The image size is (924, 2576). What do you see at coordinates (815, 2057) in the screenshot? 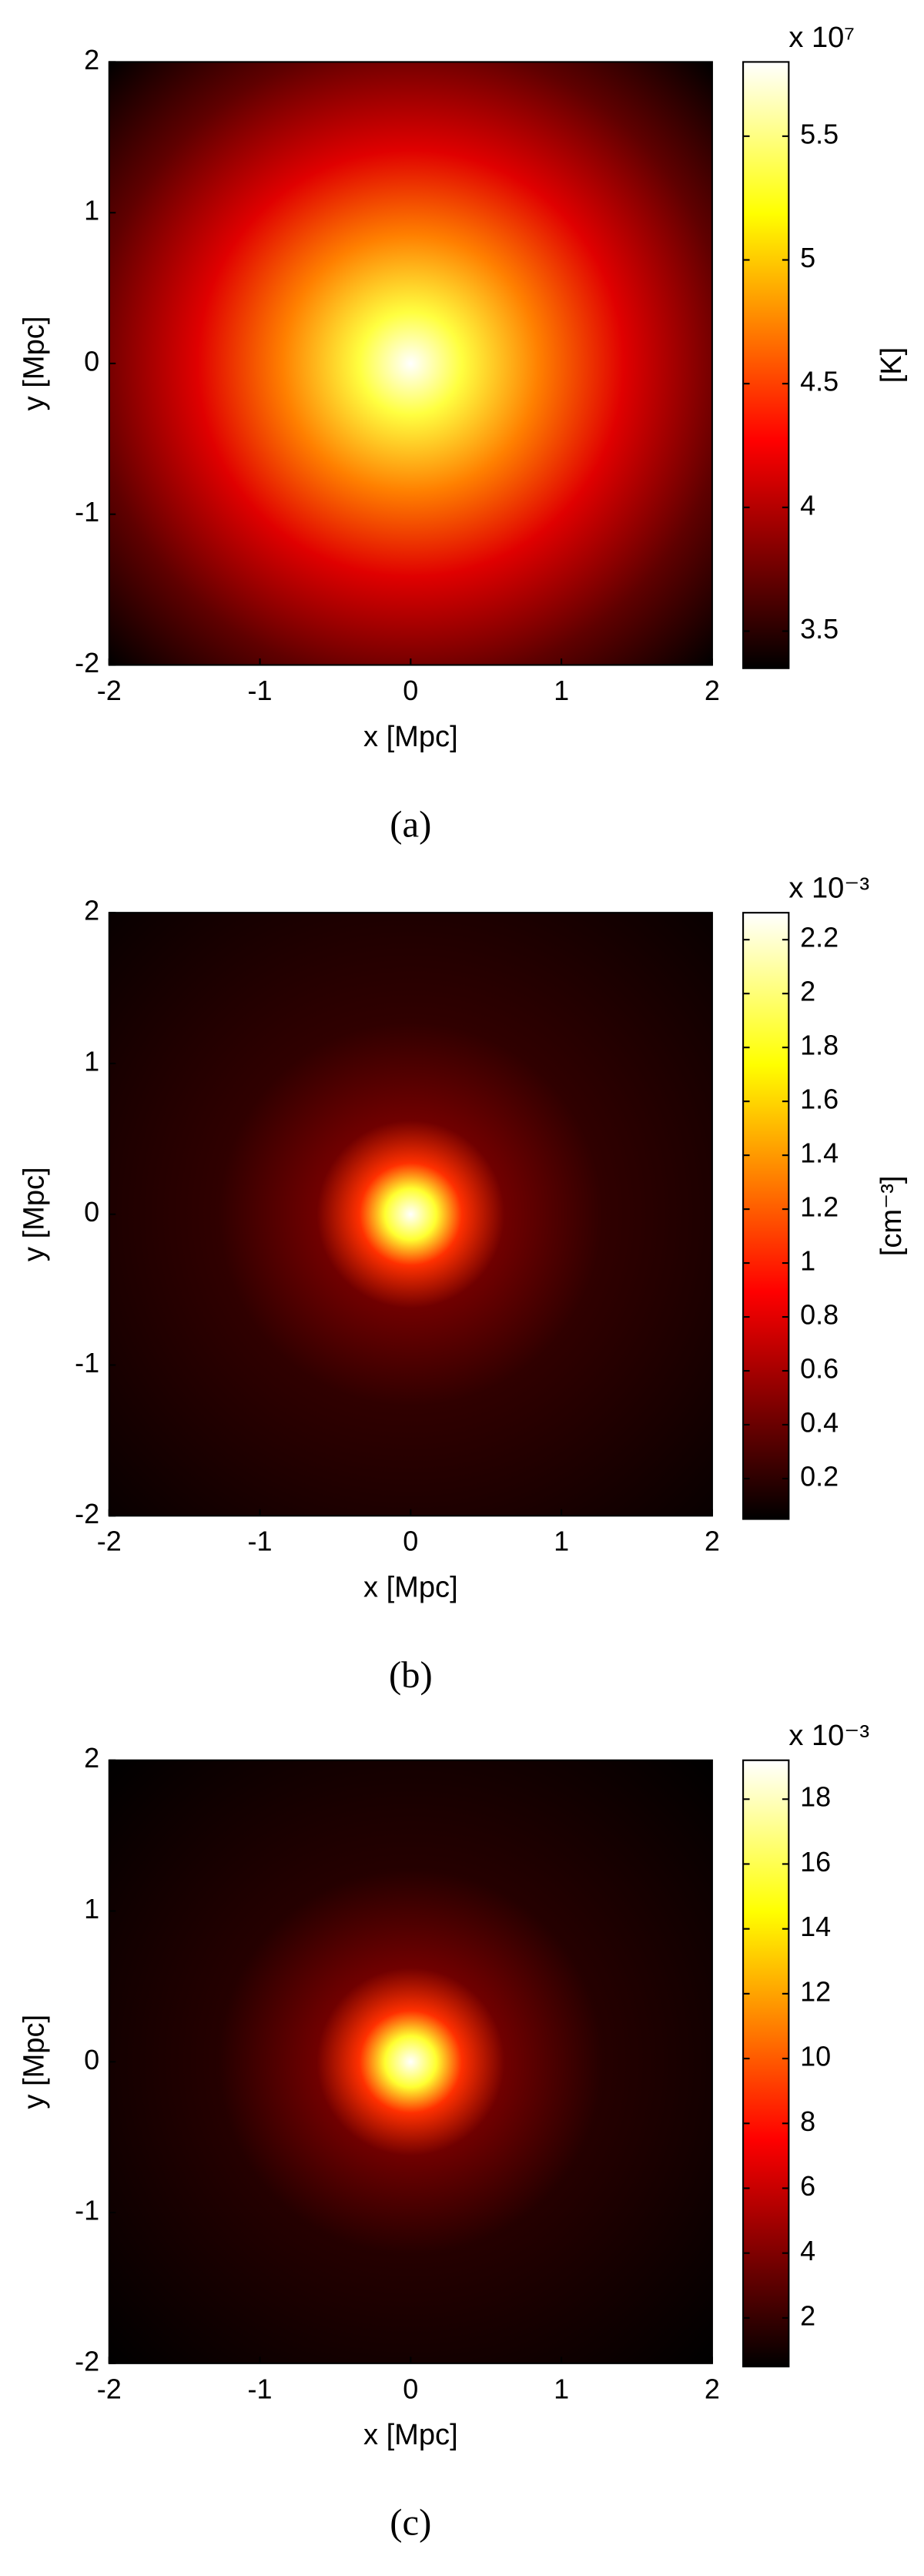
I see `colorbar-tick-label: 10` at bounding box center [815, 2057].